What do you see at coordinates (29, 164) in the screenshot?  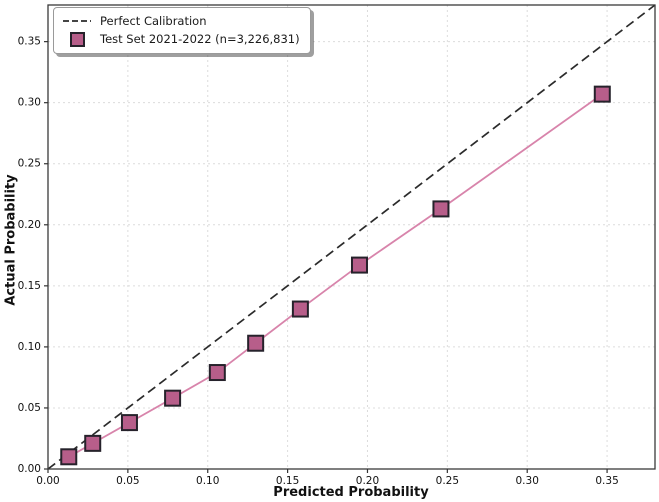 I see `y-tick-label: 0.25` at bounding box center [29, 164].